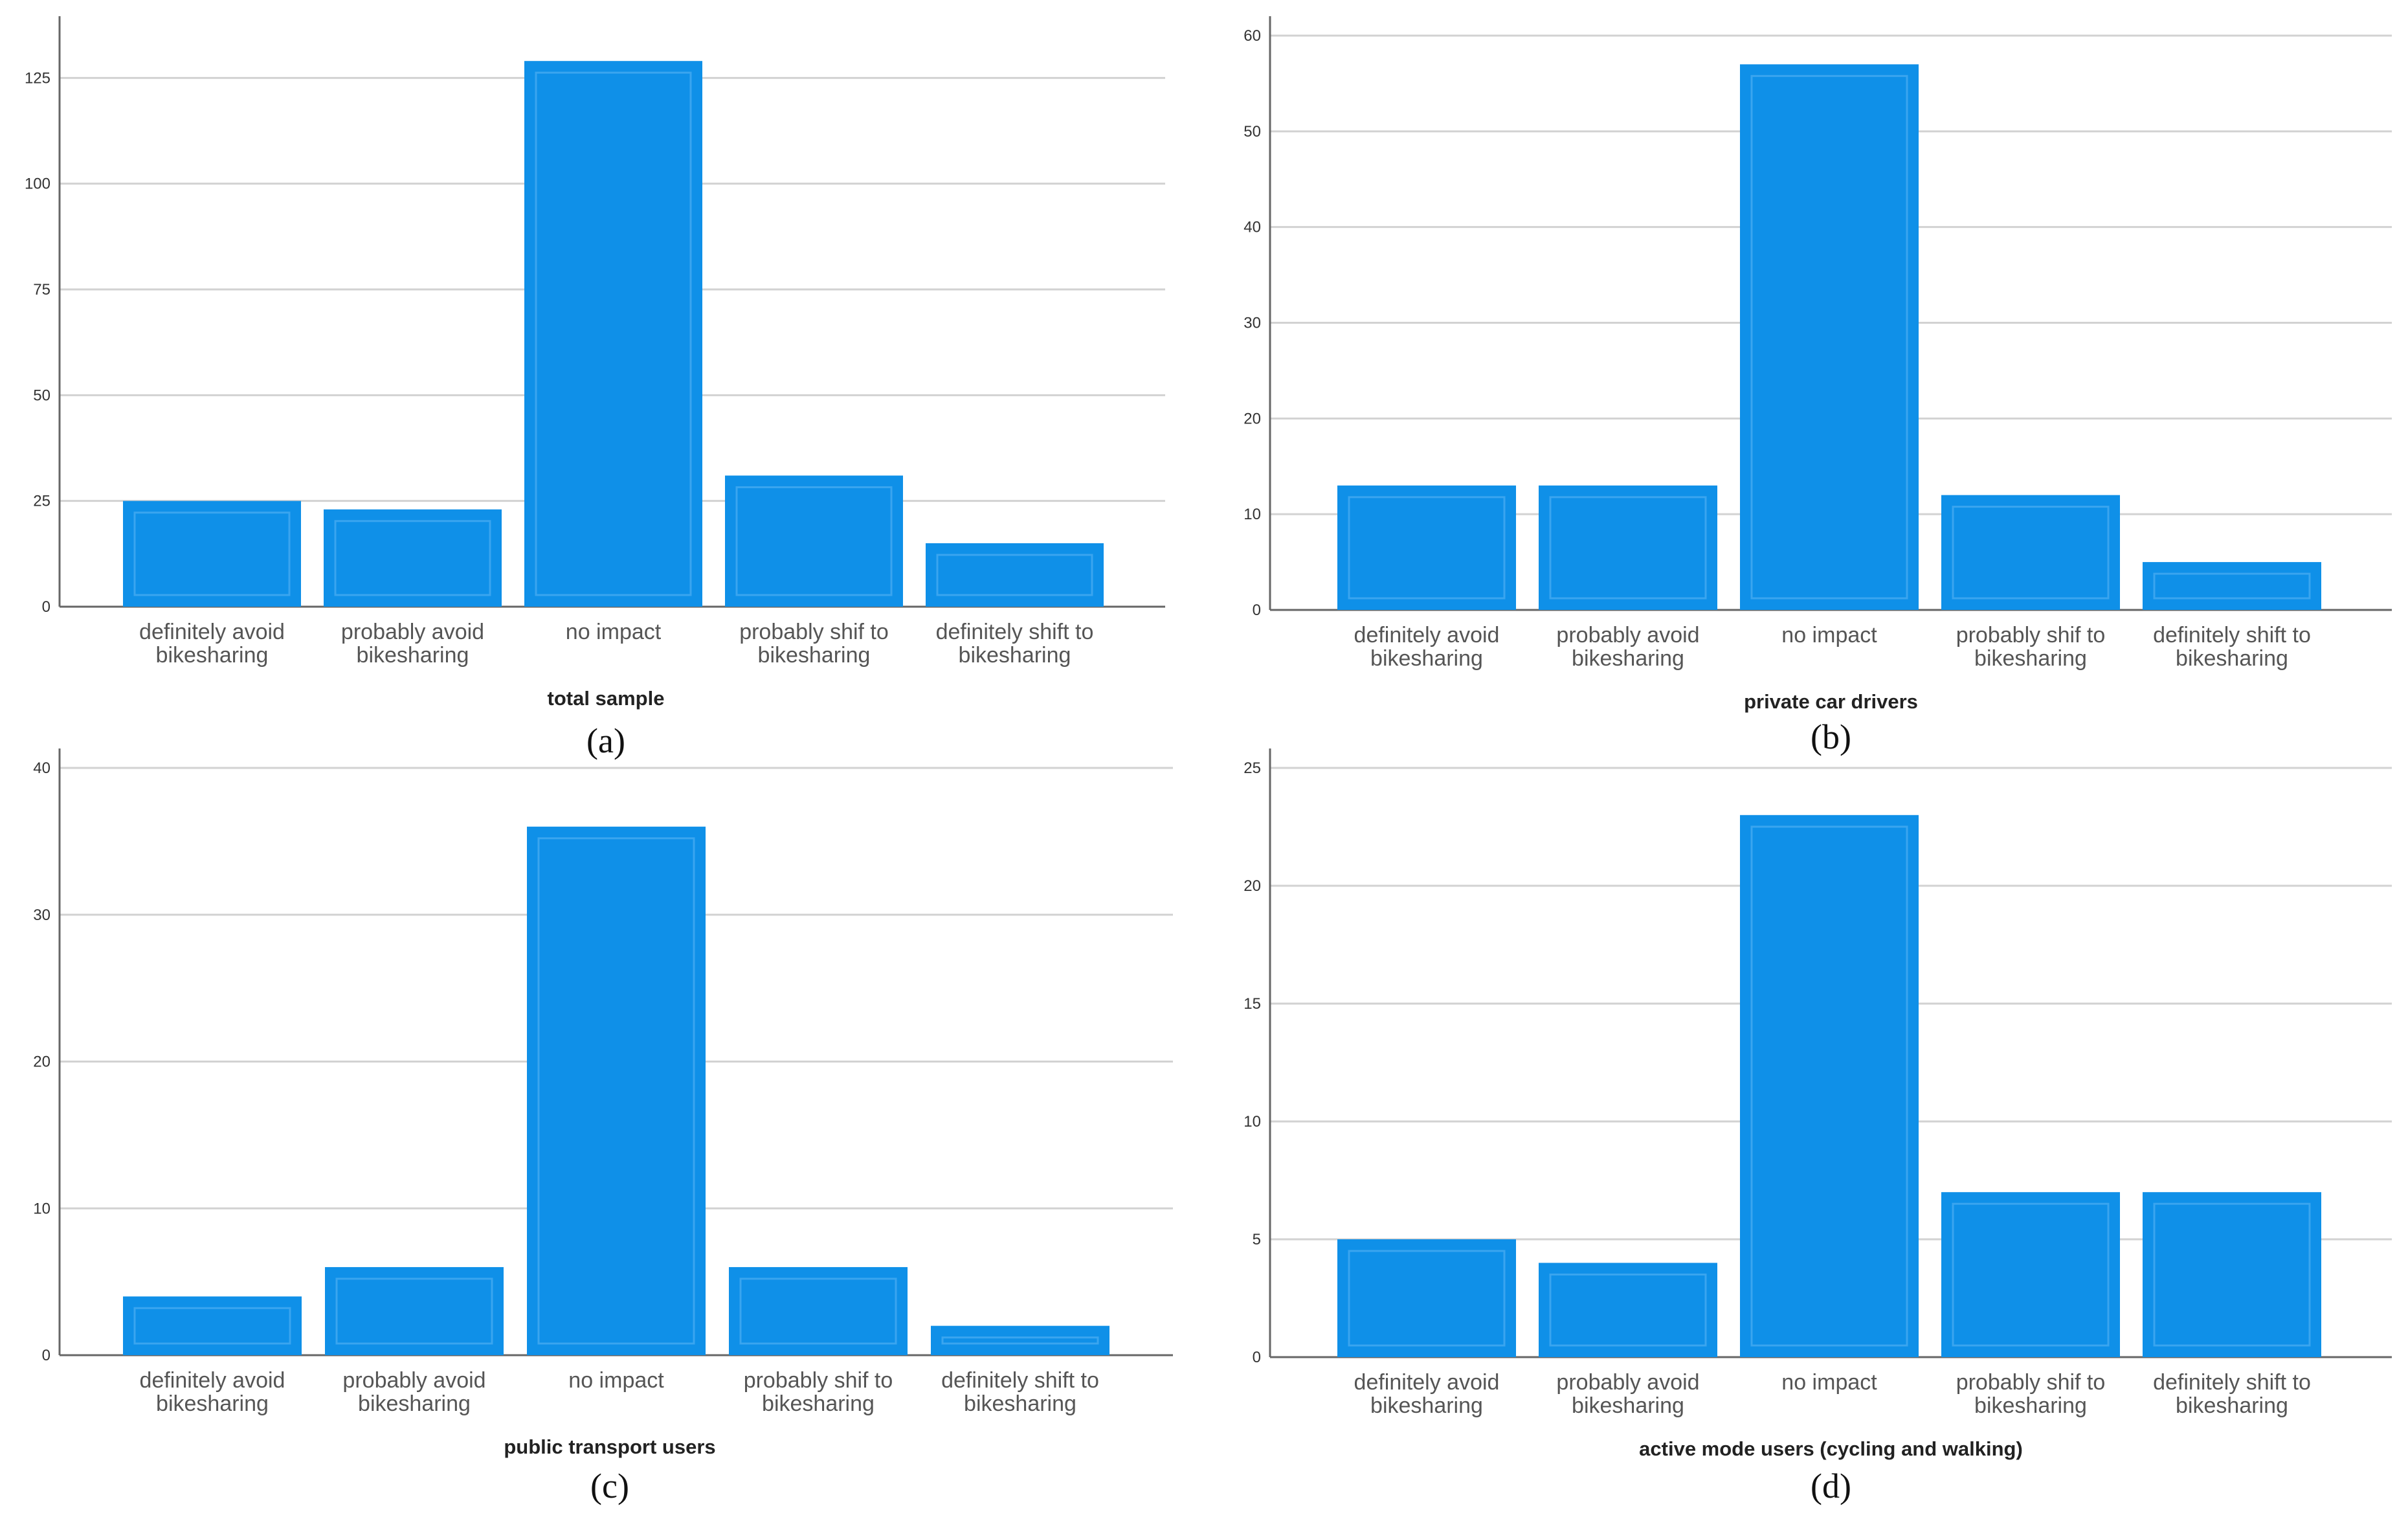  I want to click on y-tick-label: 60, so click(1252, 36).